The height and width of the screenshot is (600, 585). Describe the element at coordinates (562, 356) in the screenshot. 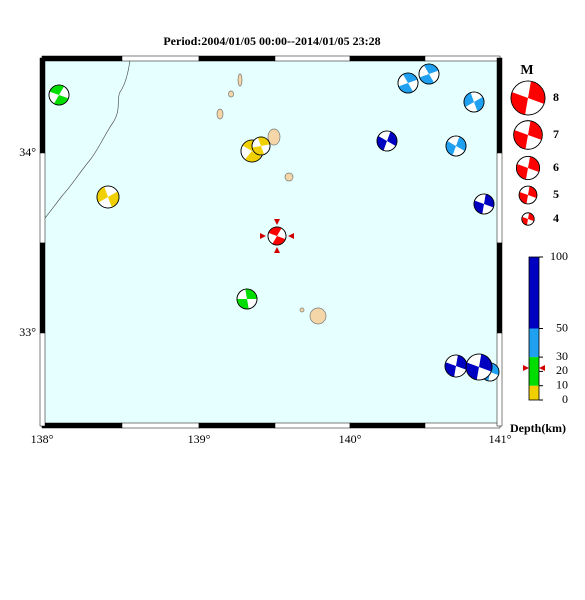

I see `depth-tick-label: 30` at that location.